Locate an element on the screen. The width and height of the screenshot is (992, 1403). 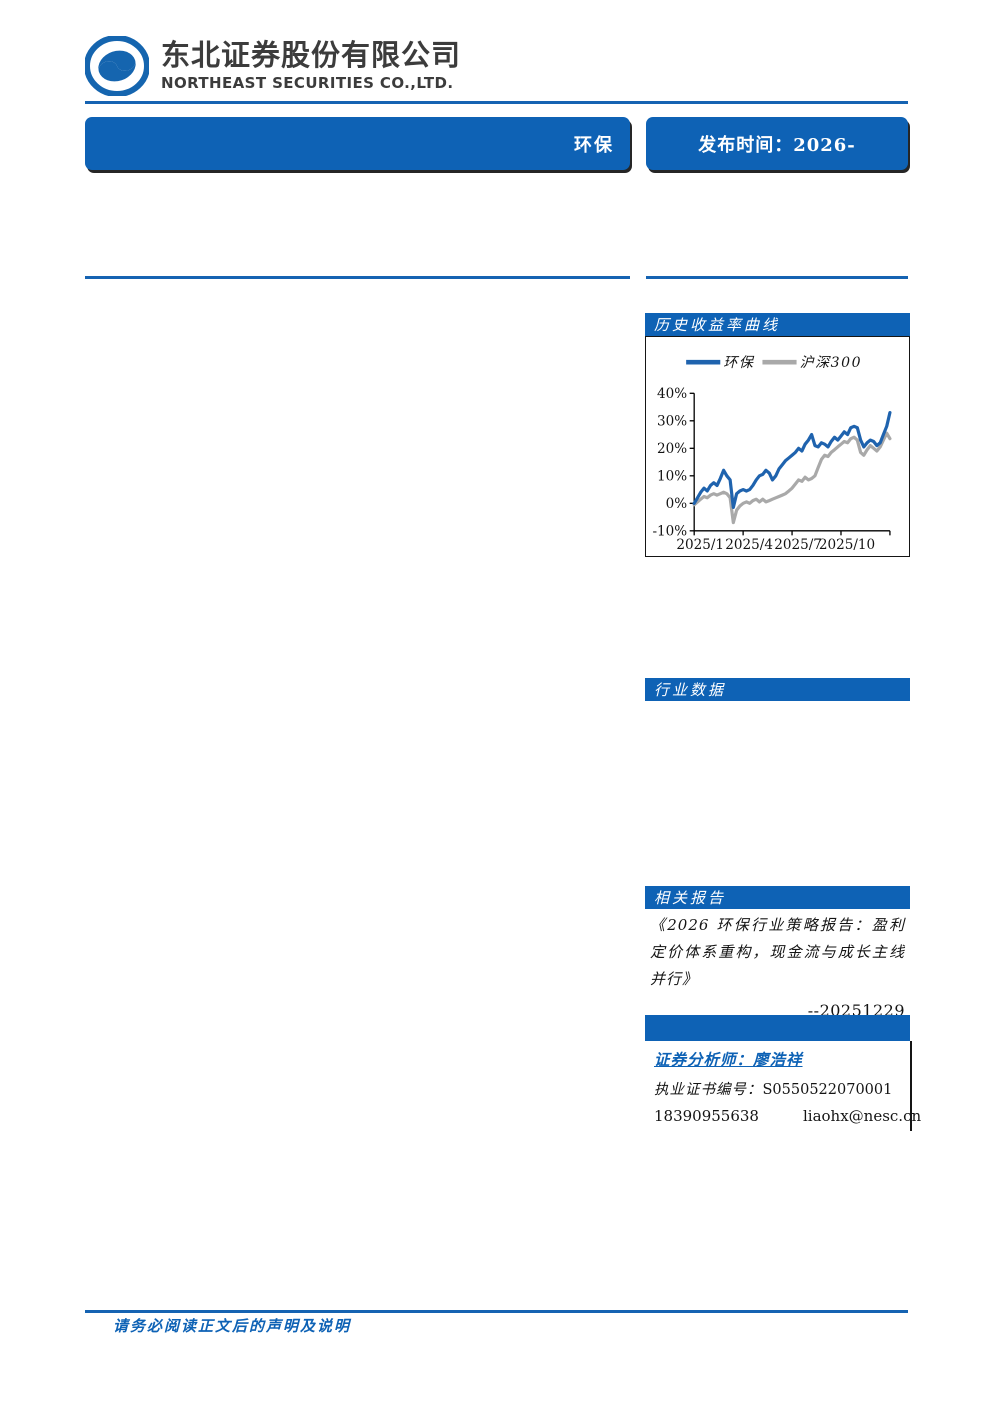
industry-data-title: 行业数据 is located at coordinates (690, 690).